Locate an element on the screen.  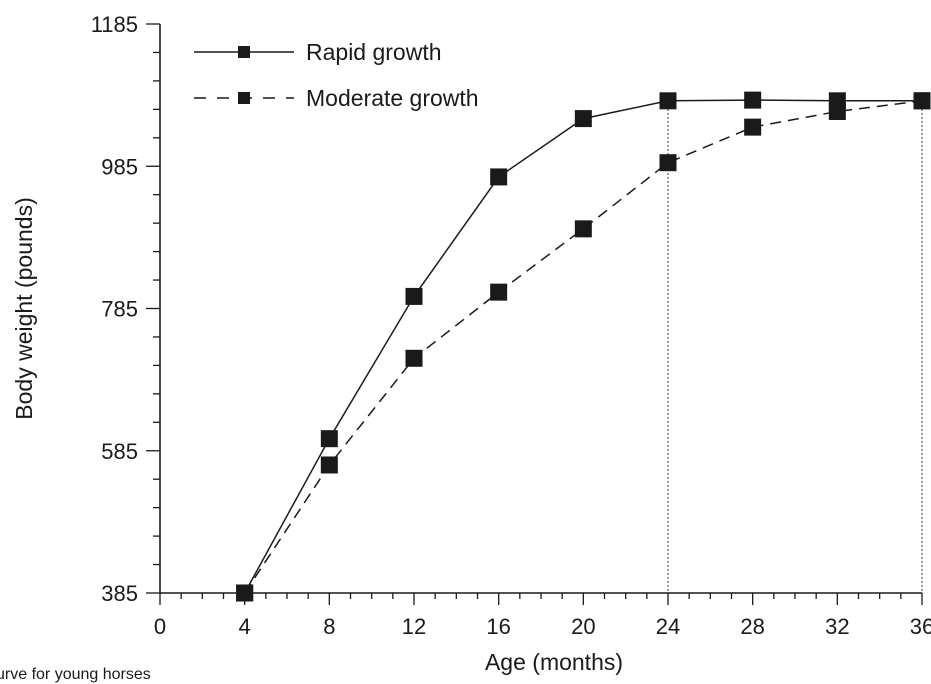
legend-label: Moderate growth is located at coordinates (392, 98).